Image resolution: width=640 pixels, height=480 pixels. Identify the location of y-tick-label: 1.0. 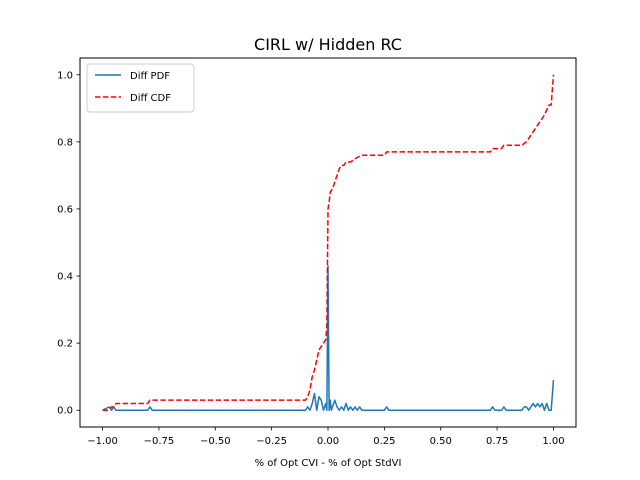
(65, 75).